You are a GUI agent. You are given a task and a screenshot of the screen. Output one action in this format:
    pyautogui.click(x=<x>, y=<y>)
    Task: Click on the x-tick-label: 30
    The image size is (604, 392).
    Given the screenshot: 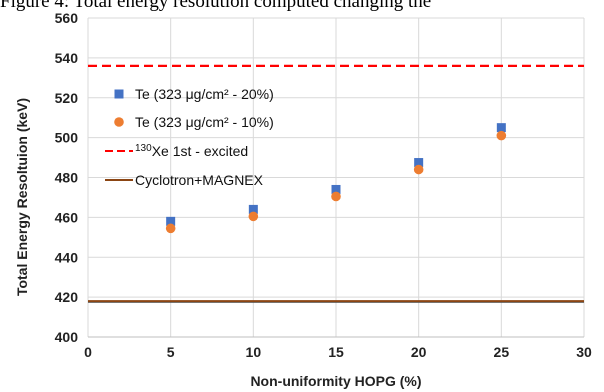 What is the action you would take?
    pyautogui.click(x=584, y=352)
    